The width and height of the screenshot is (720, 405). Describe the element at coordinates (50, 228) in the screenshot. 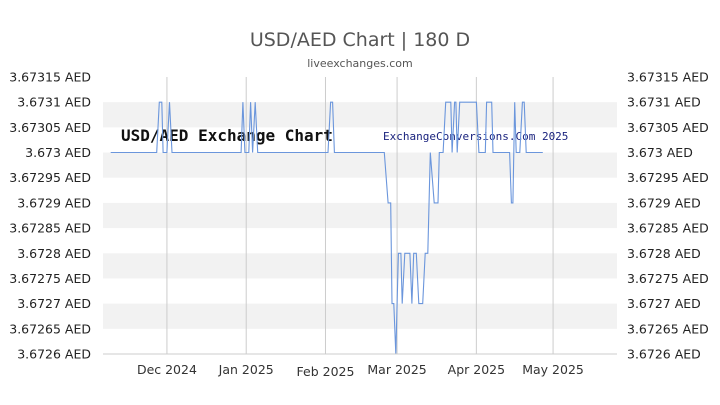

I see `y-tick-label-left: 3.67285 AED` at that location.